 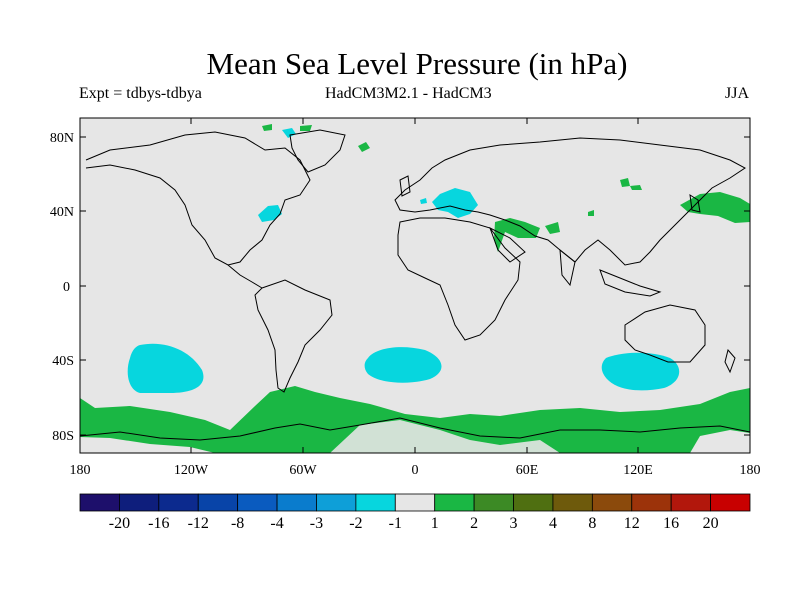 What do you see at coordinates (638, 470) in the screenshot?
I see `lon-label-120e: 120E` at bounding box center [638, 470].